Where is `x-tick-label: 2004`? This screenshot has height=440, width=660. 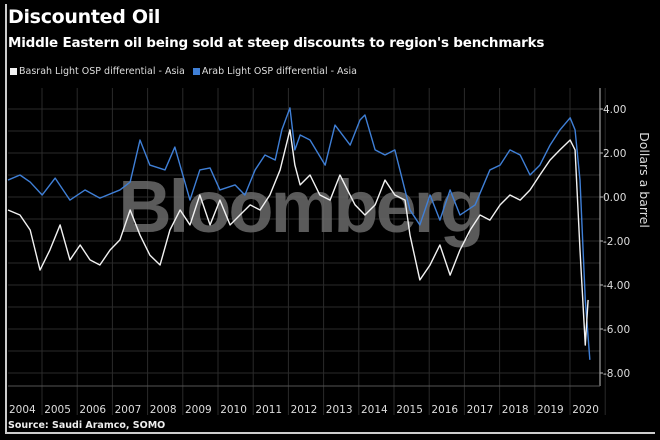 x-tick-label: 2004 is located at coordinates (22, 410).